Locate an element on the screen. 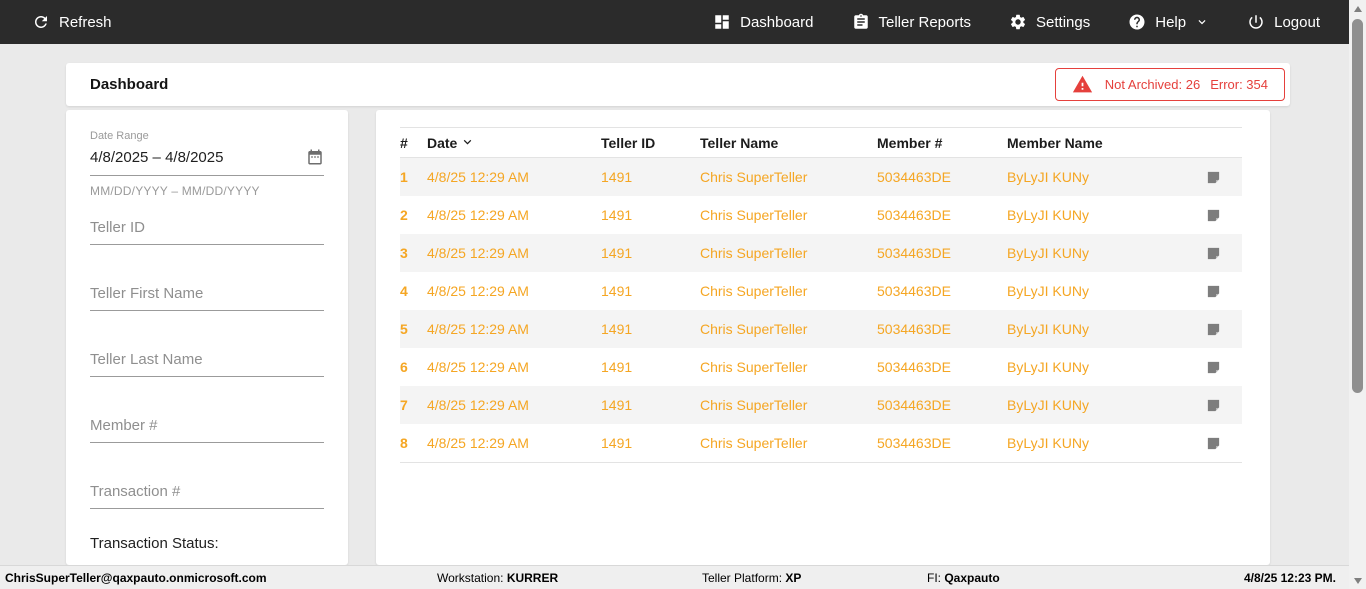 The height and width of the screenshot is (589, 1366). row-number: 7 is located at coordinates (404, 405).